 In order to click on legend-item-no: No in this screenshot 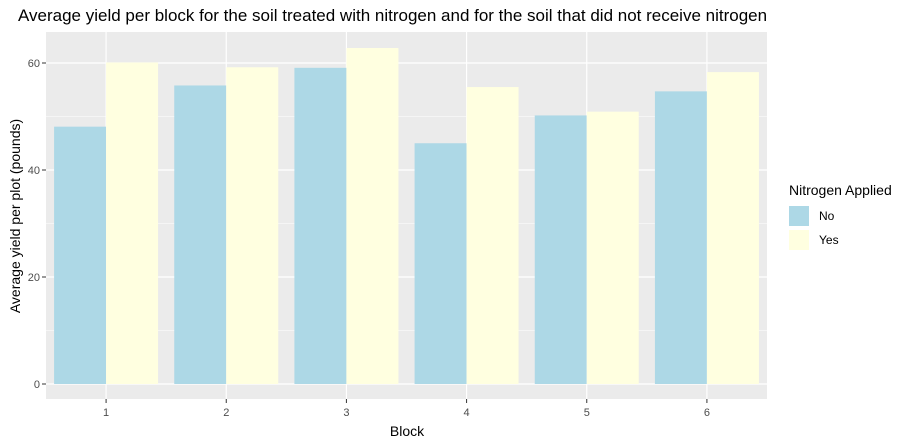, I will do `click(840, 216)`.